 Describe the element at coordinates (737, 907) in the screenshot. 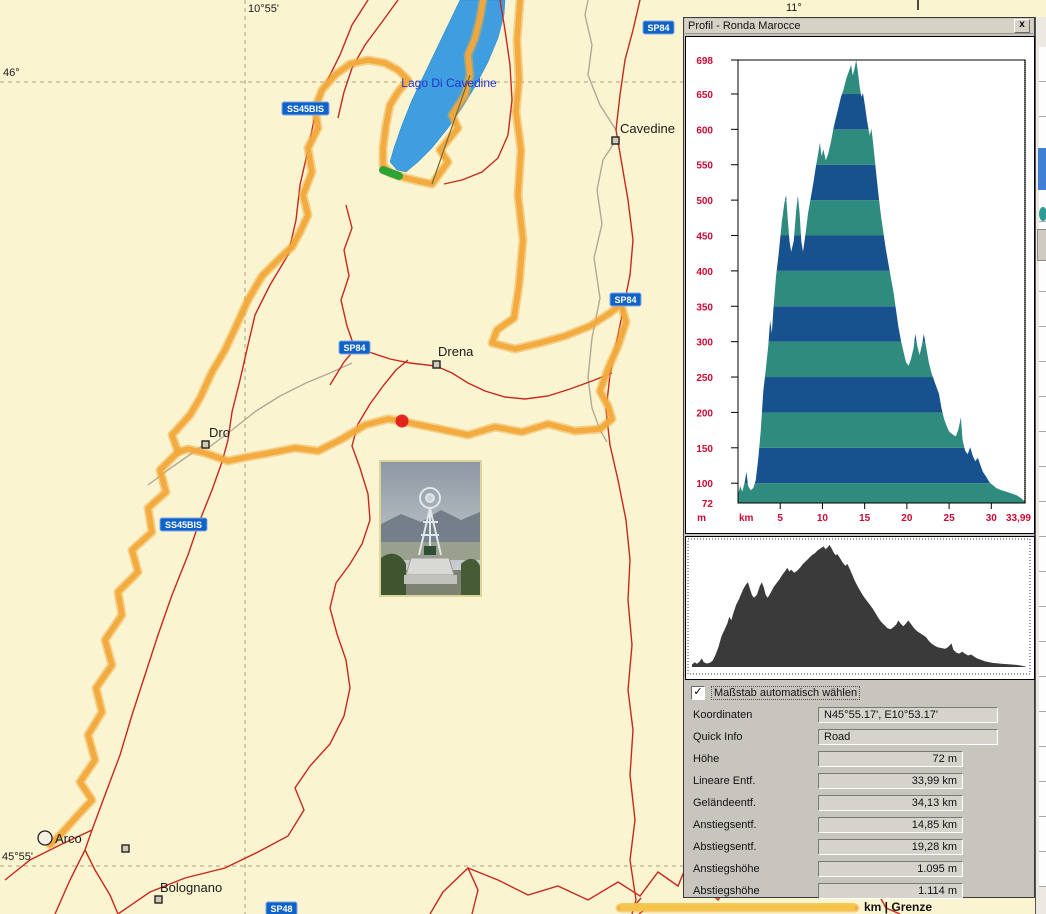

I see `scalebar-fragment` at that location.